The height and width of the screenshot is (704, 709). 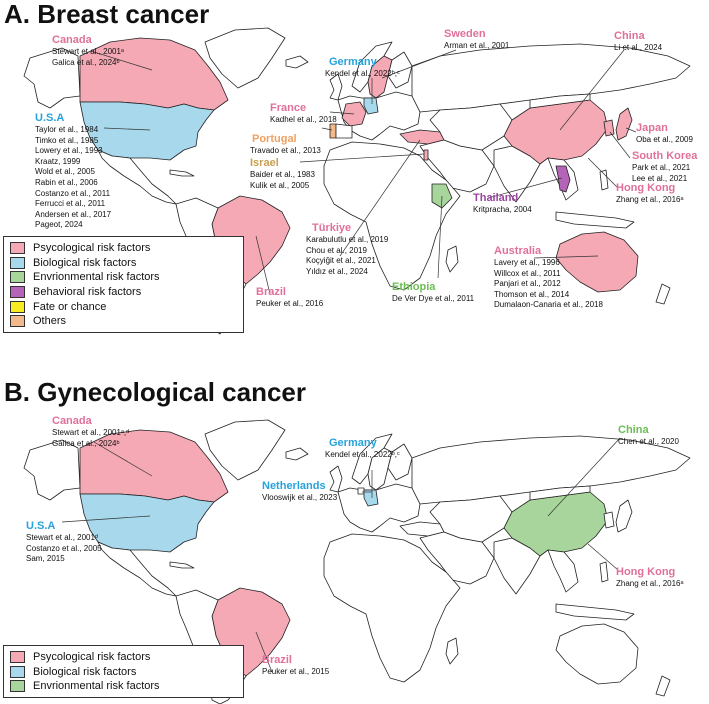 What do you see at coordinates (123, 306) in the screenshot?
I see `legend-item: Fate or chance` at bounding box center [123, 306].